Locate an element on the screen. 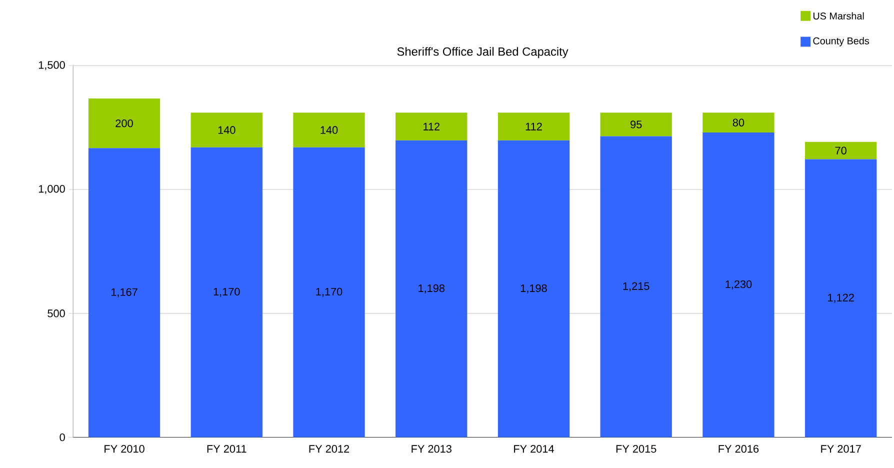 The height and width of the screenshot is (468, 894). data-label: 95 is located at coordinates (636, 124).